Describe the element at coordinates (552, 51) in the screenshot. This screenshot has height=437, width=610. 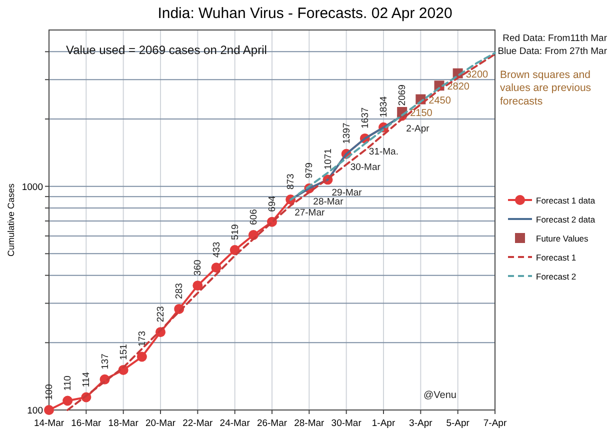
I see `text: Blue Data: From 27th Mar` at that location.